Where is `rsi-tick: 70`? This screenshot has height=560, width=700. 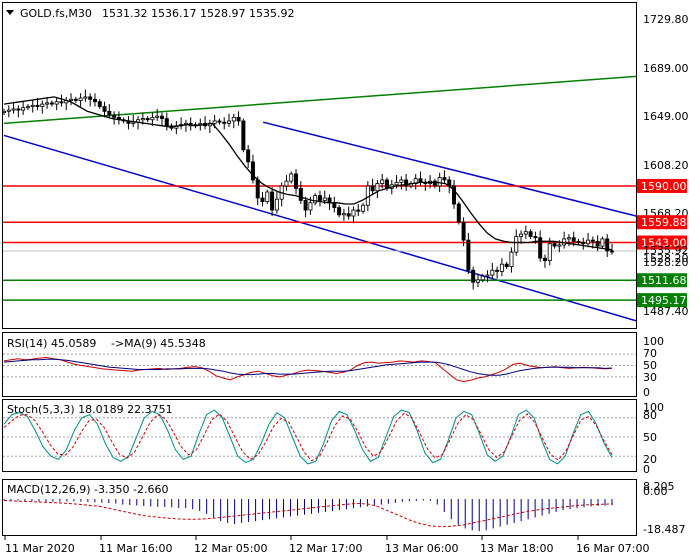
rsi-tick: 70 is located at coordinates (650, 353).